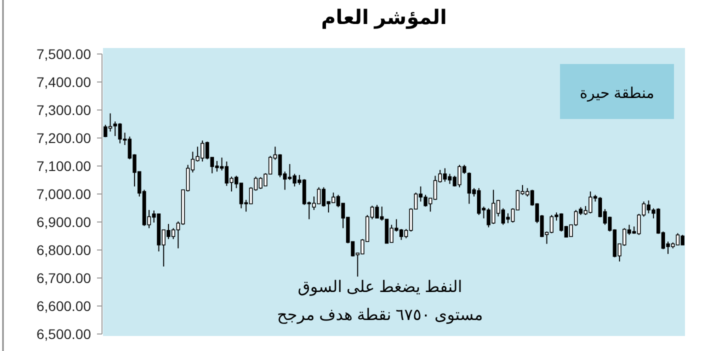 This screenshot has width=702, height=351. I want to click on y-tick-label: 7,100.00, so click(64, 166).